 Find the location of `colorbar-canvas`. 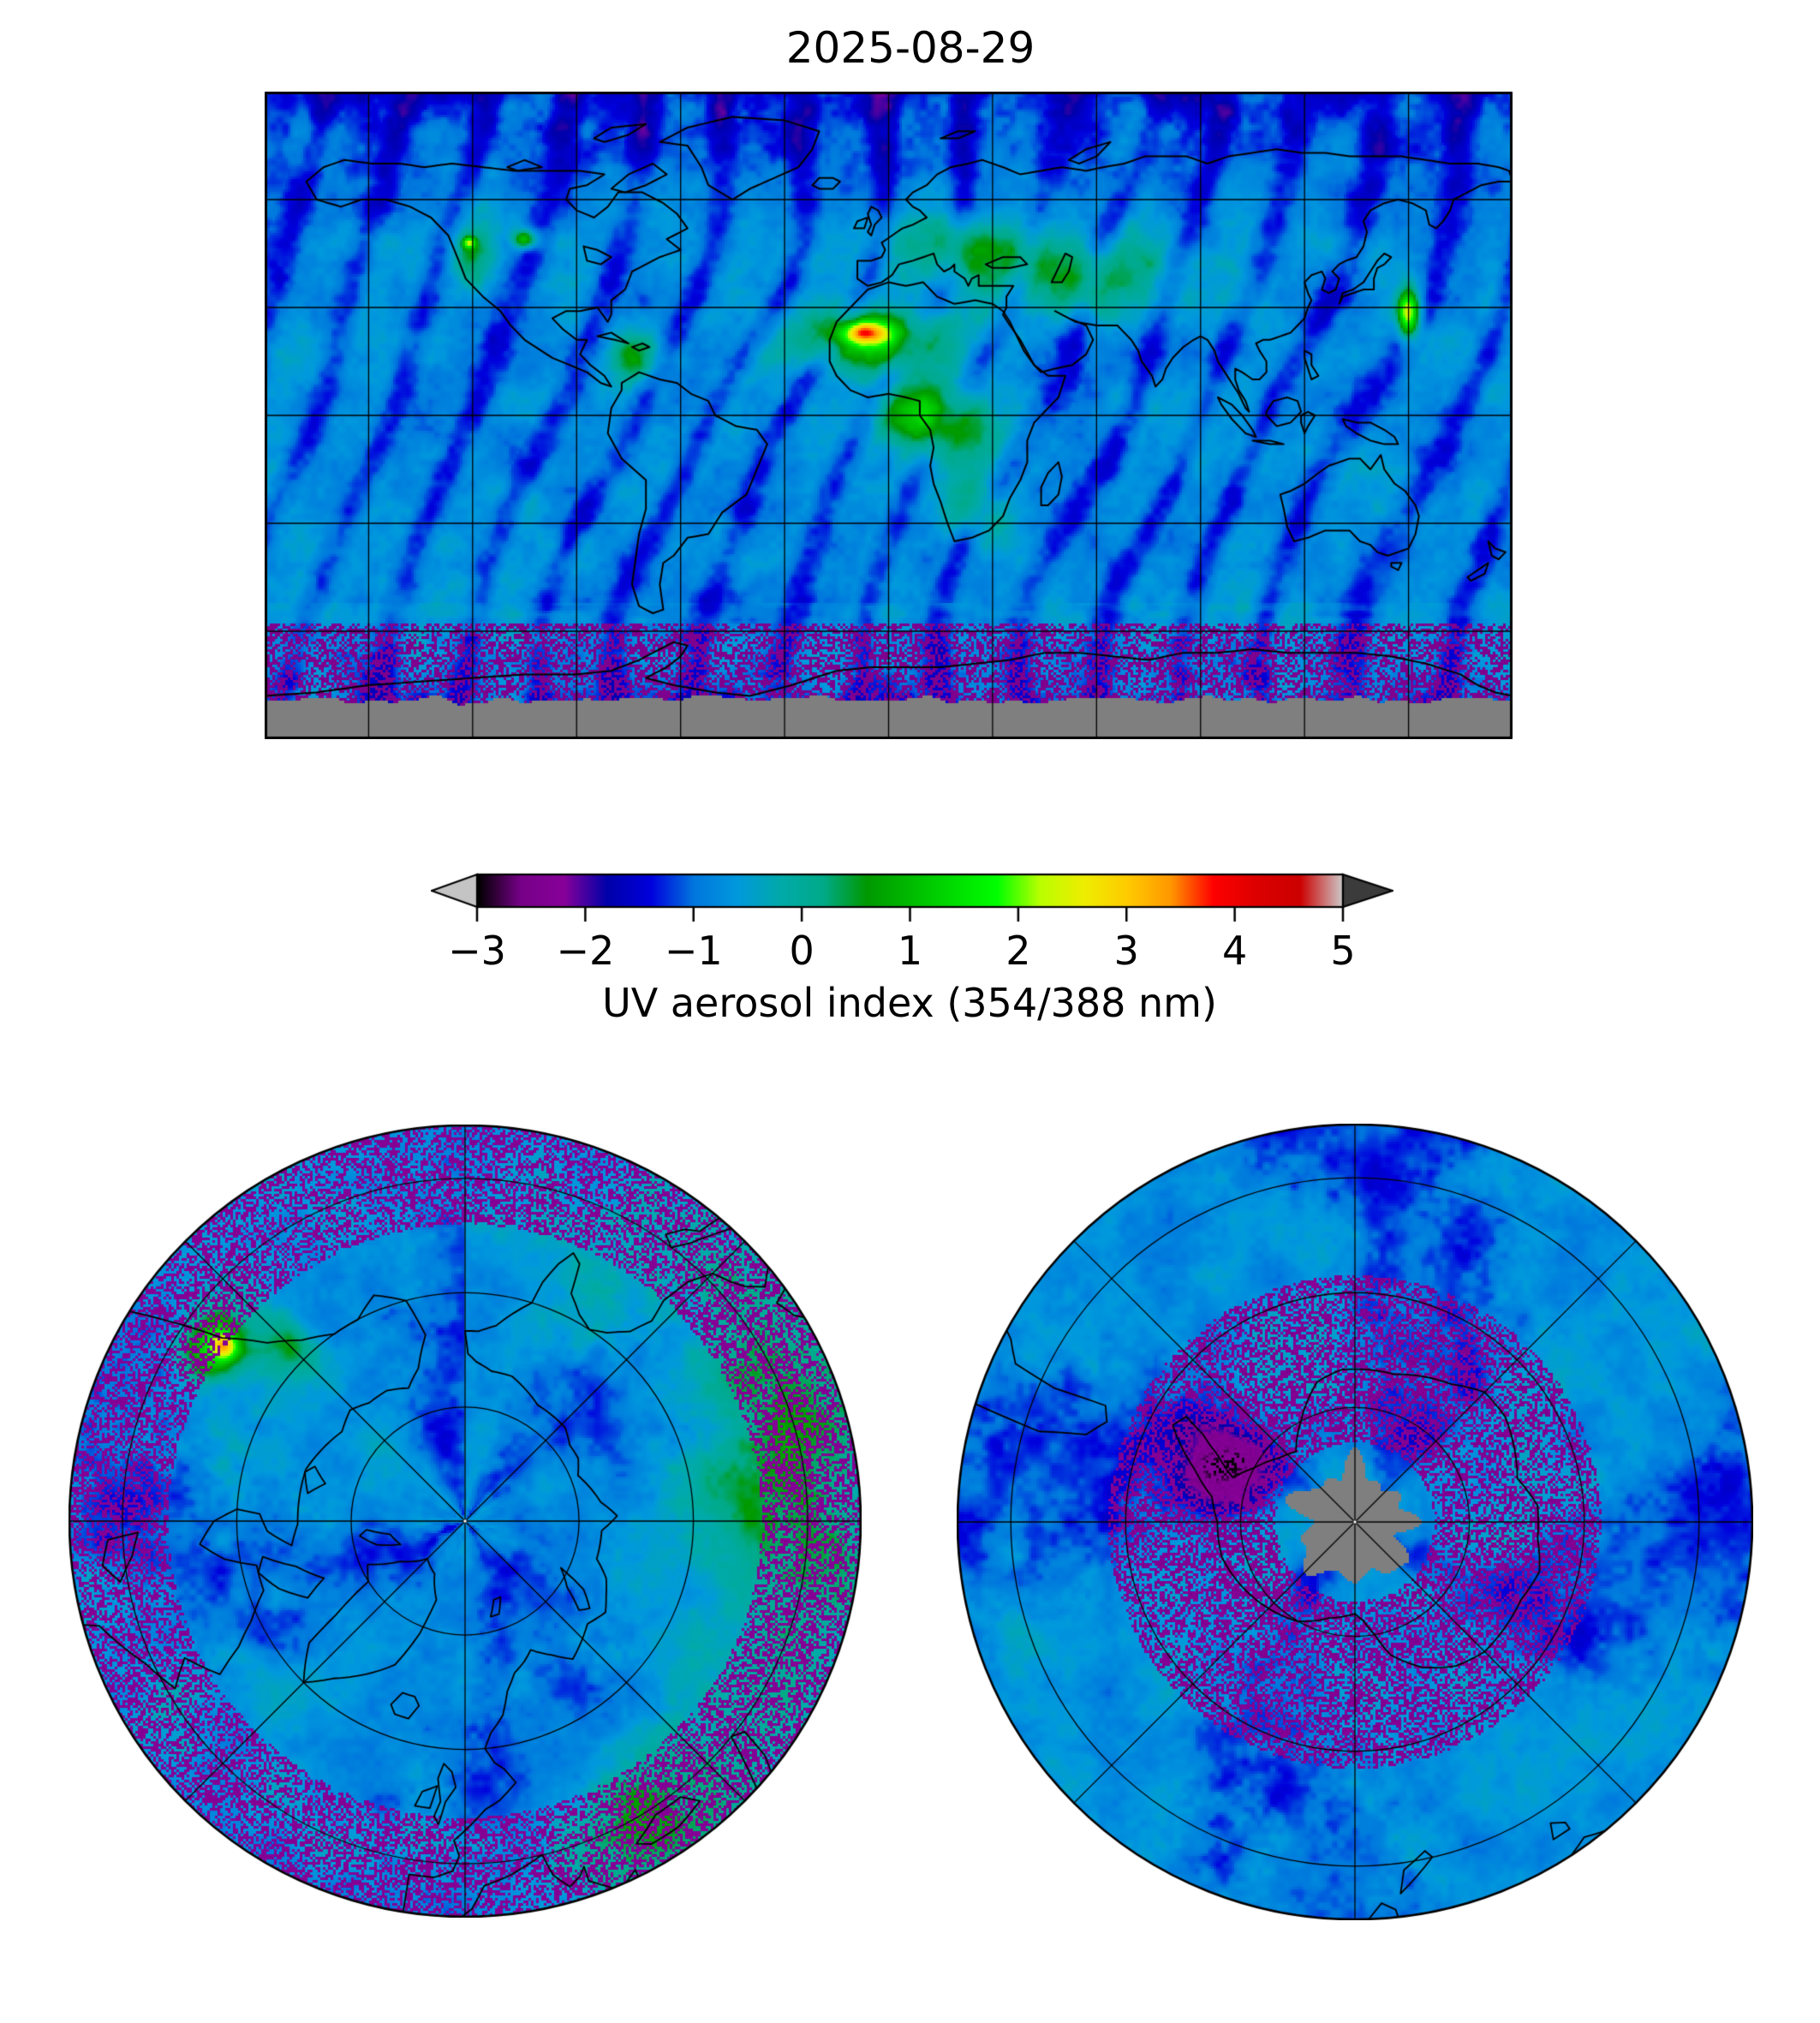

colorbar-canvas is located at coordinates (912, 898).